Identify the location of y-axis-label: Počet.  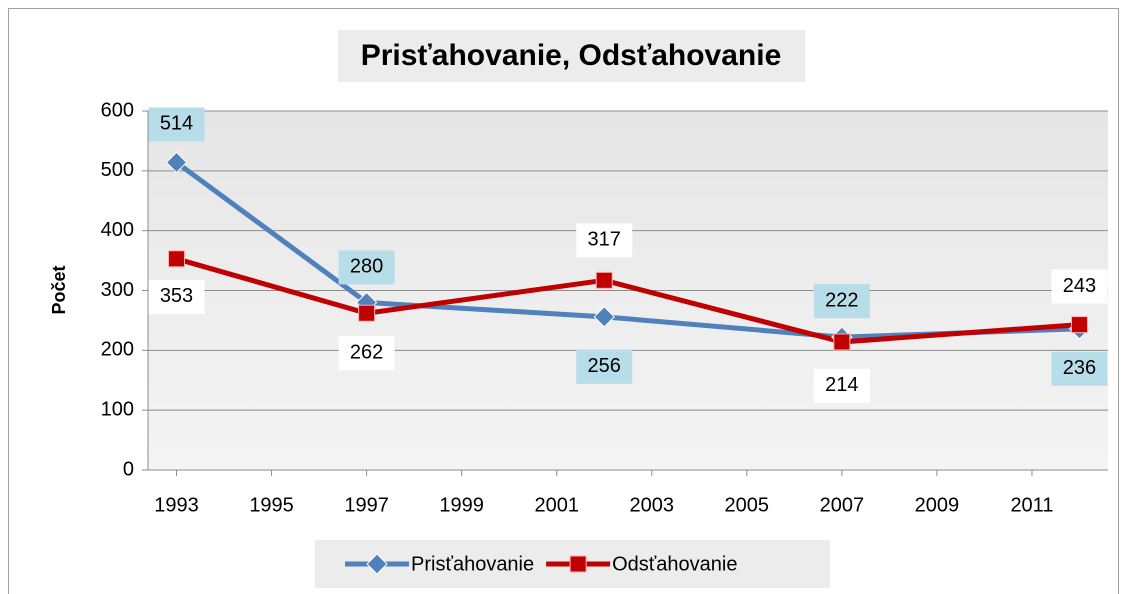
(59, 289).